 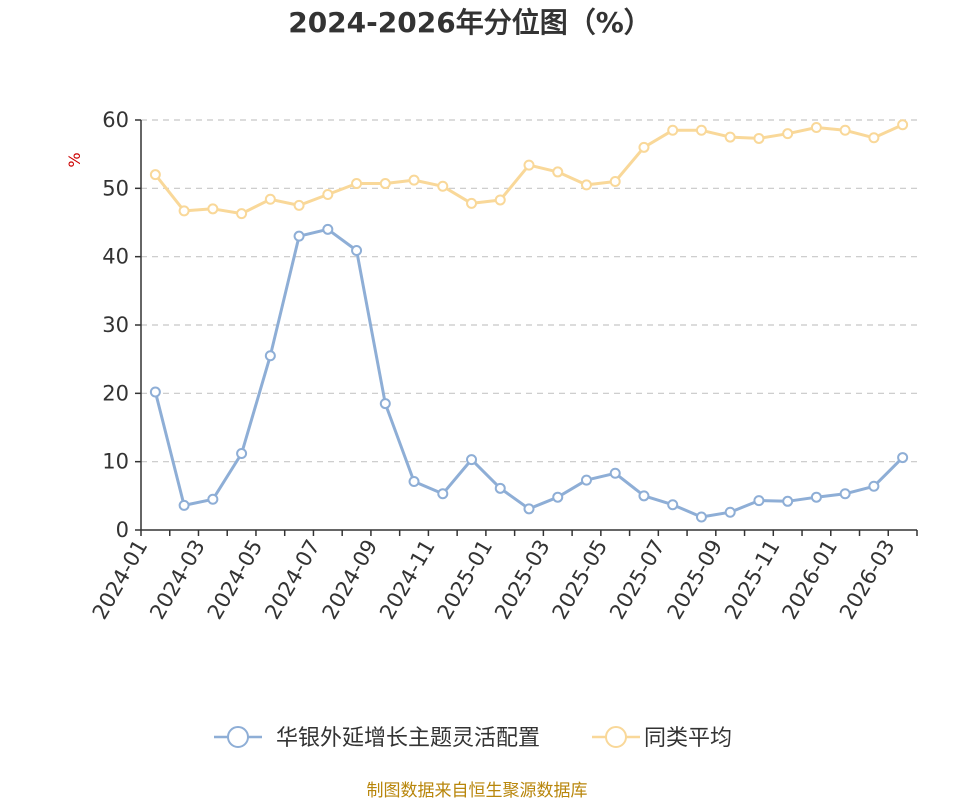 I want to click on legend-label: 华银外延增长主题灵活配置, so click(x=408, y=738).